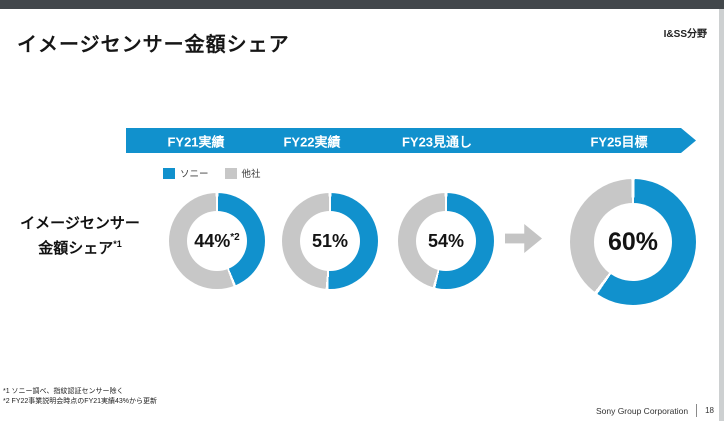  I want to click on column-header-fy23: FY23見通し, so click(437, 141).